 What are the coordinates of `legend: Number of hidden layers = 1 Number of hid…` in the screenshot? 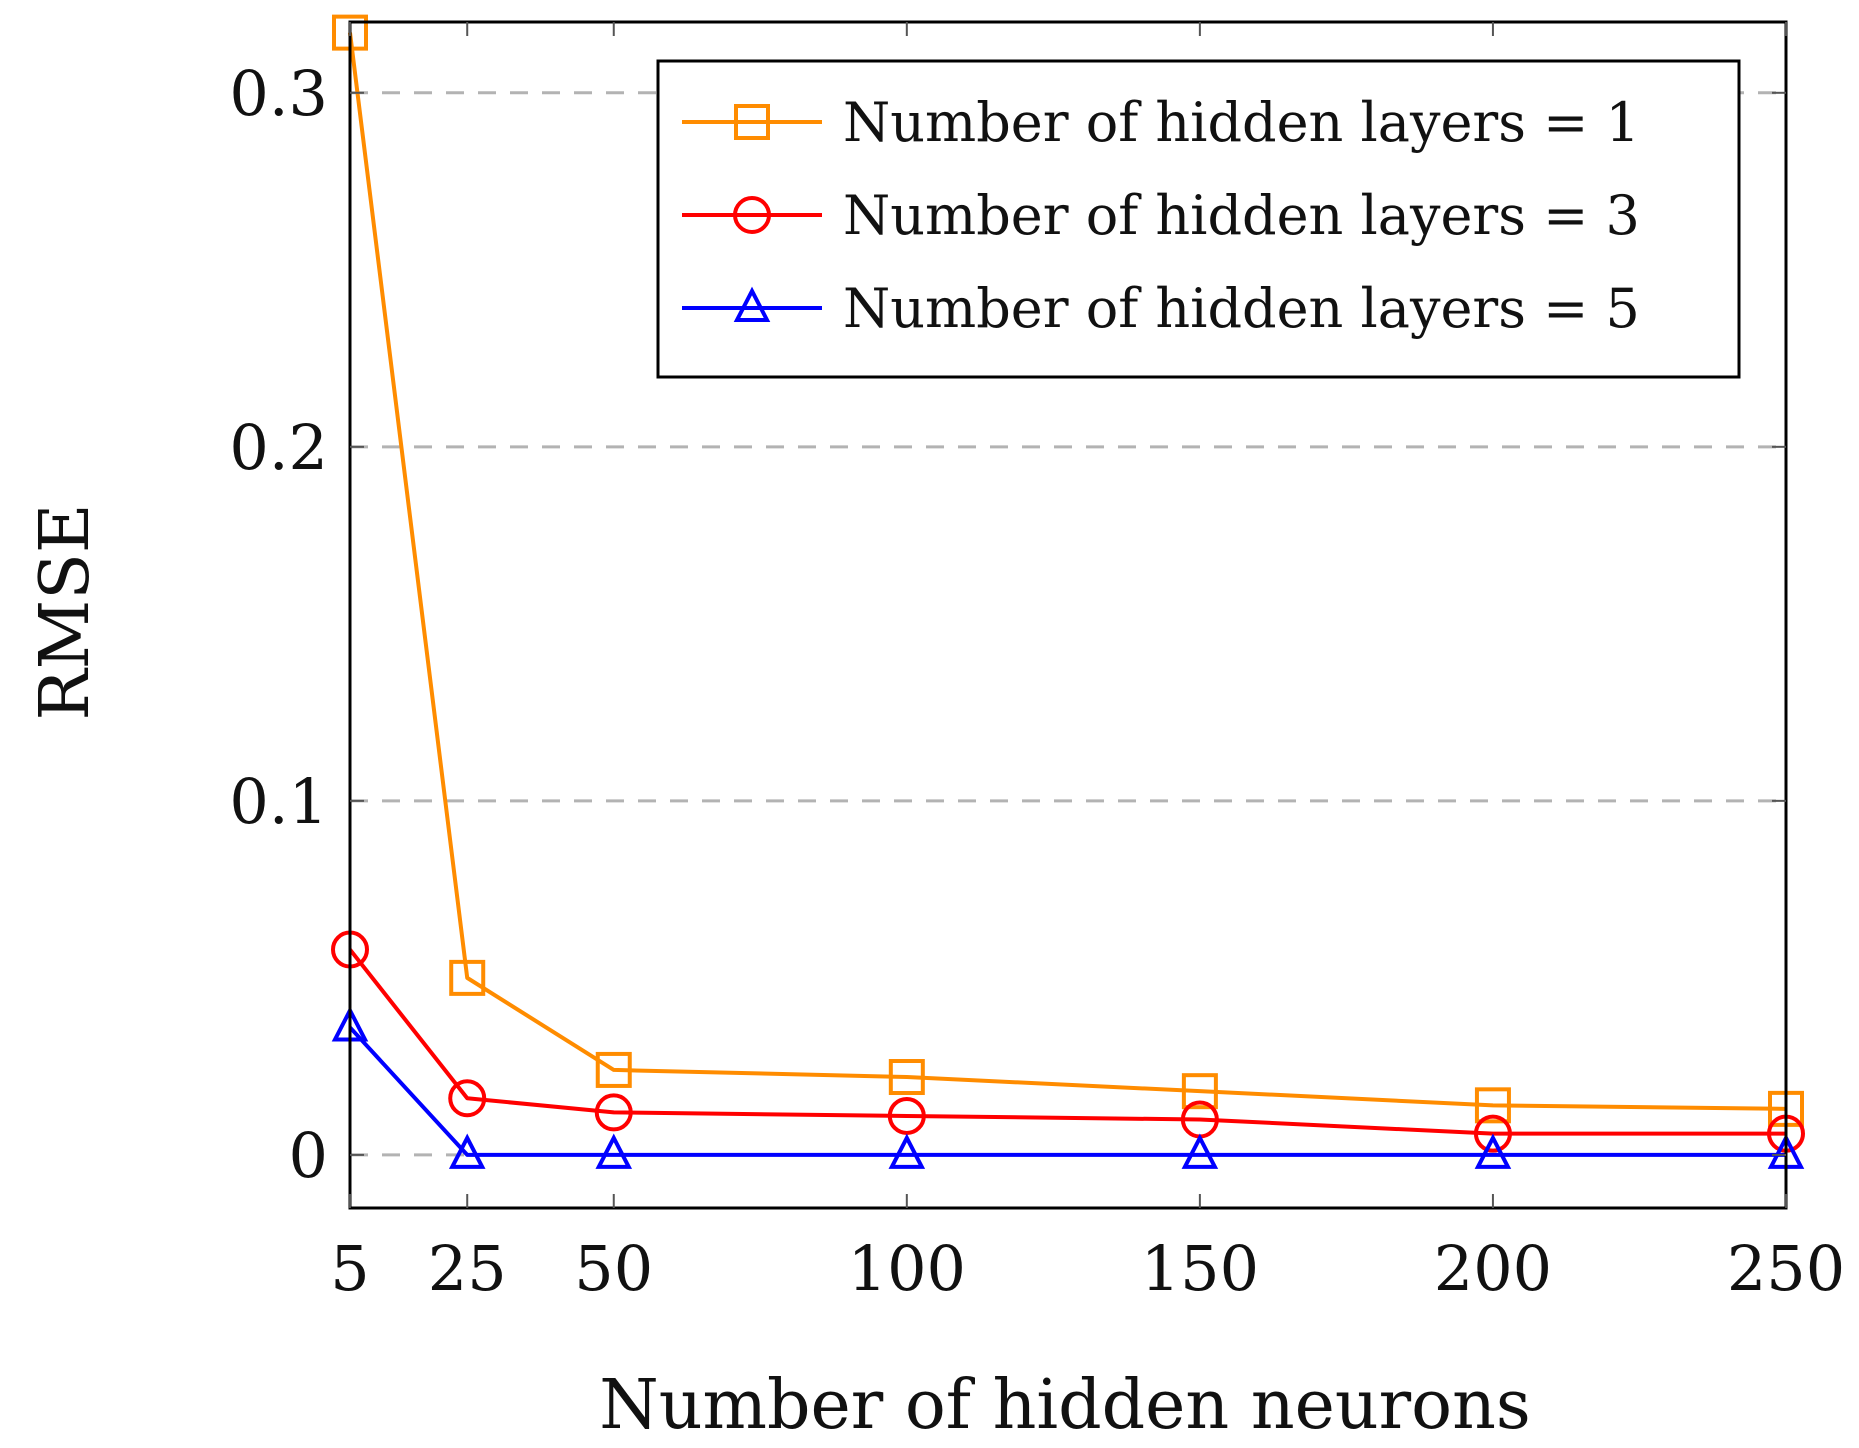 It's located at (1198, 219).